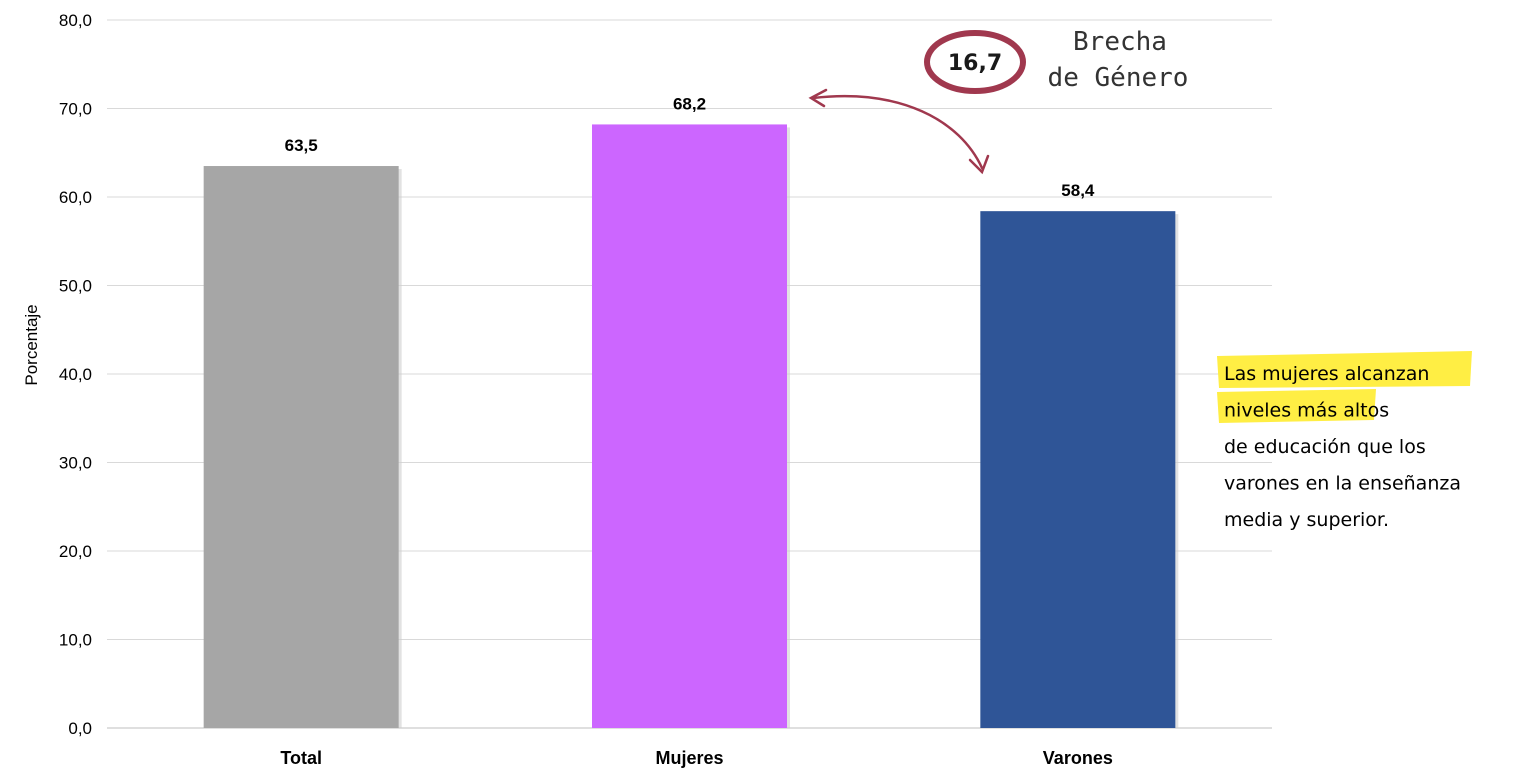 The height and width of the screenshot is (769, 1517). Describe the element at coordinates (75, 109) in the screenshot. I see `y-tick-label: 70,0` at that location.